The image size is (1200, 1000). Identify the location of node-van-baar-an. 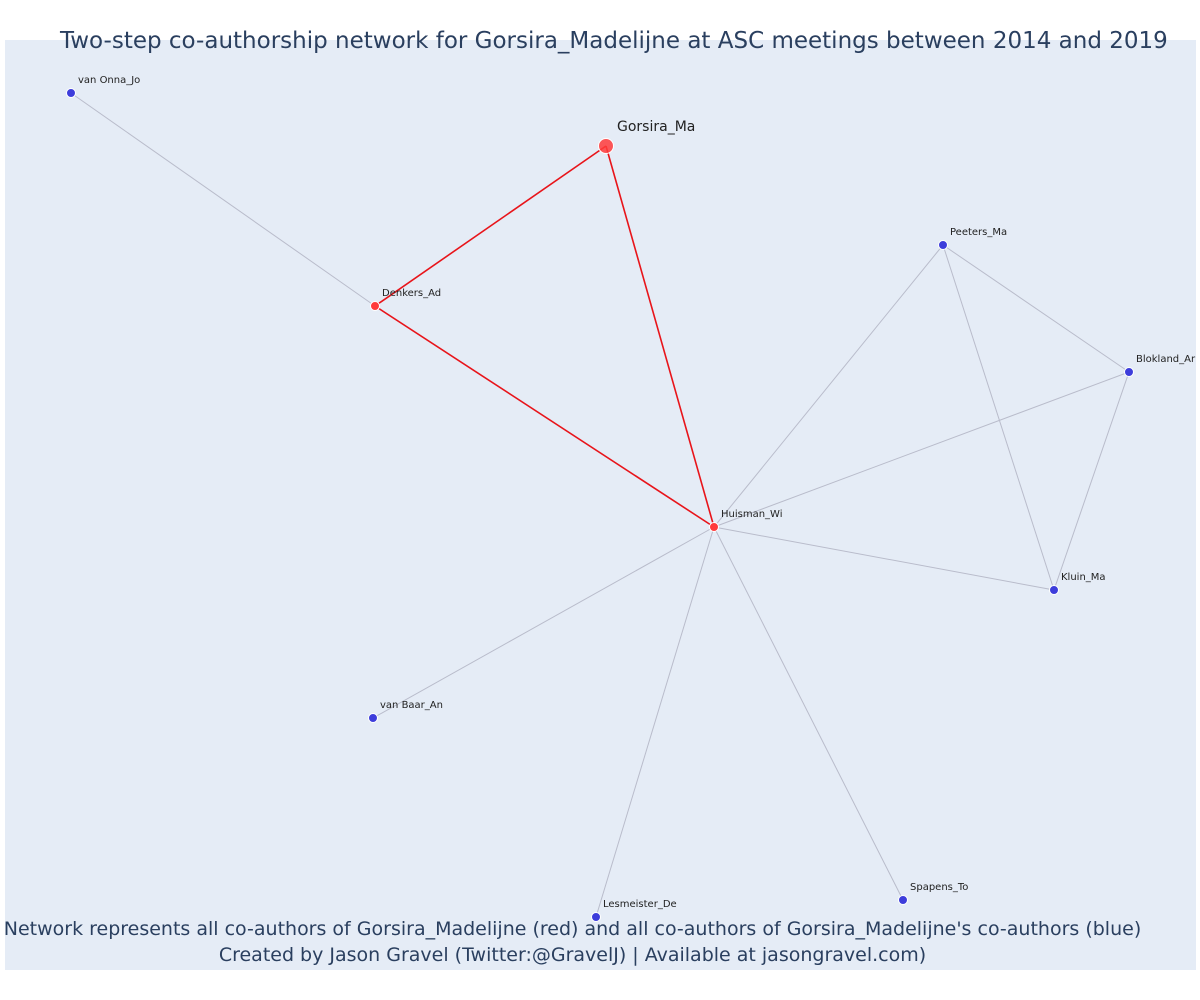
(373, 718).